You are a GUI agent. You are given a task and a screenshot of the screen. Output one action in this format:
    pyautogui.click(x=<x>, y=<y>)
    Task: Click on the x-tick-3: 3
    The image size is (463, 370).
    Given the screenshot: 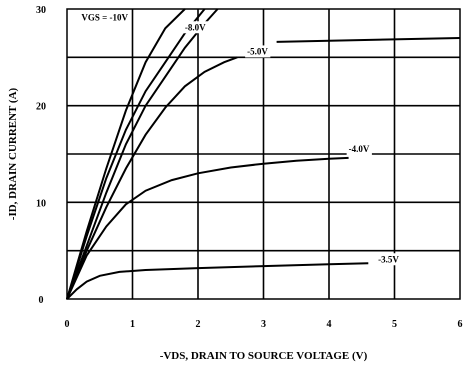 What is the action you would take?
    pyautogui.click(x=263, y=324)
    